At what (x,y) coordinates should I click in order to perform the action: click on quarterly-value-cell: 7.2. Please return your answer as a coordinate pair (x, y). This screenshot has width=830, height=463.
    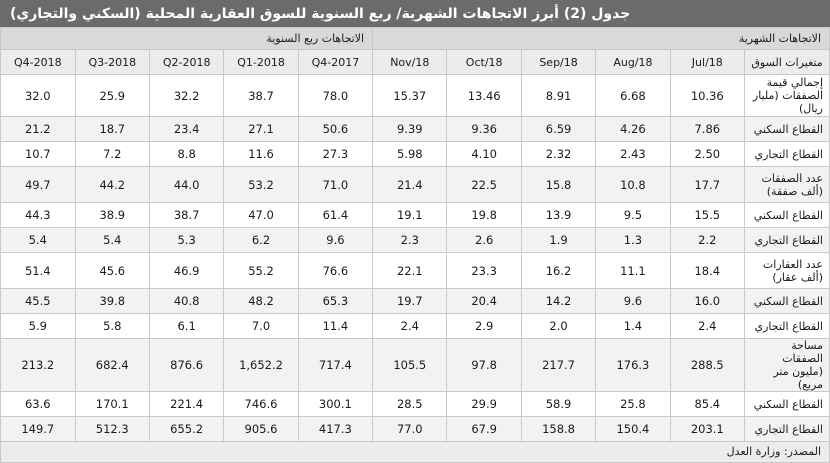
    Looking at the image, I should click on (112, 154).